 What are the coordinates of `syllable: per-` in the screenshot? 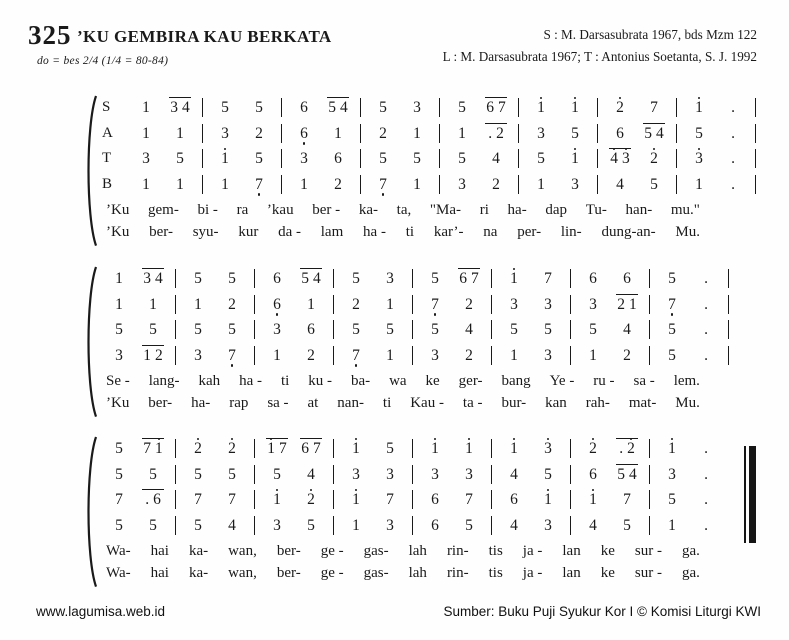 It's located at (529, 232).